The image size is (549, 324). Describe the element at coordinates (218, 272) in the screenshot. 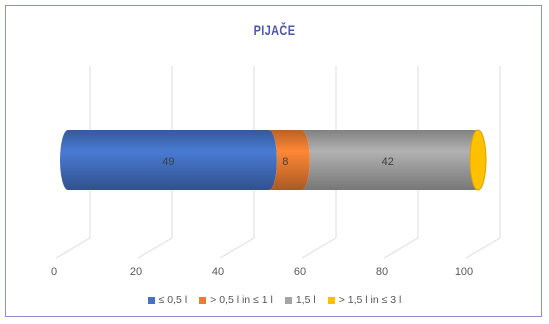

I see `x-tick-label: 40` at that location.